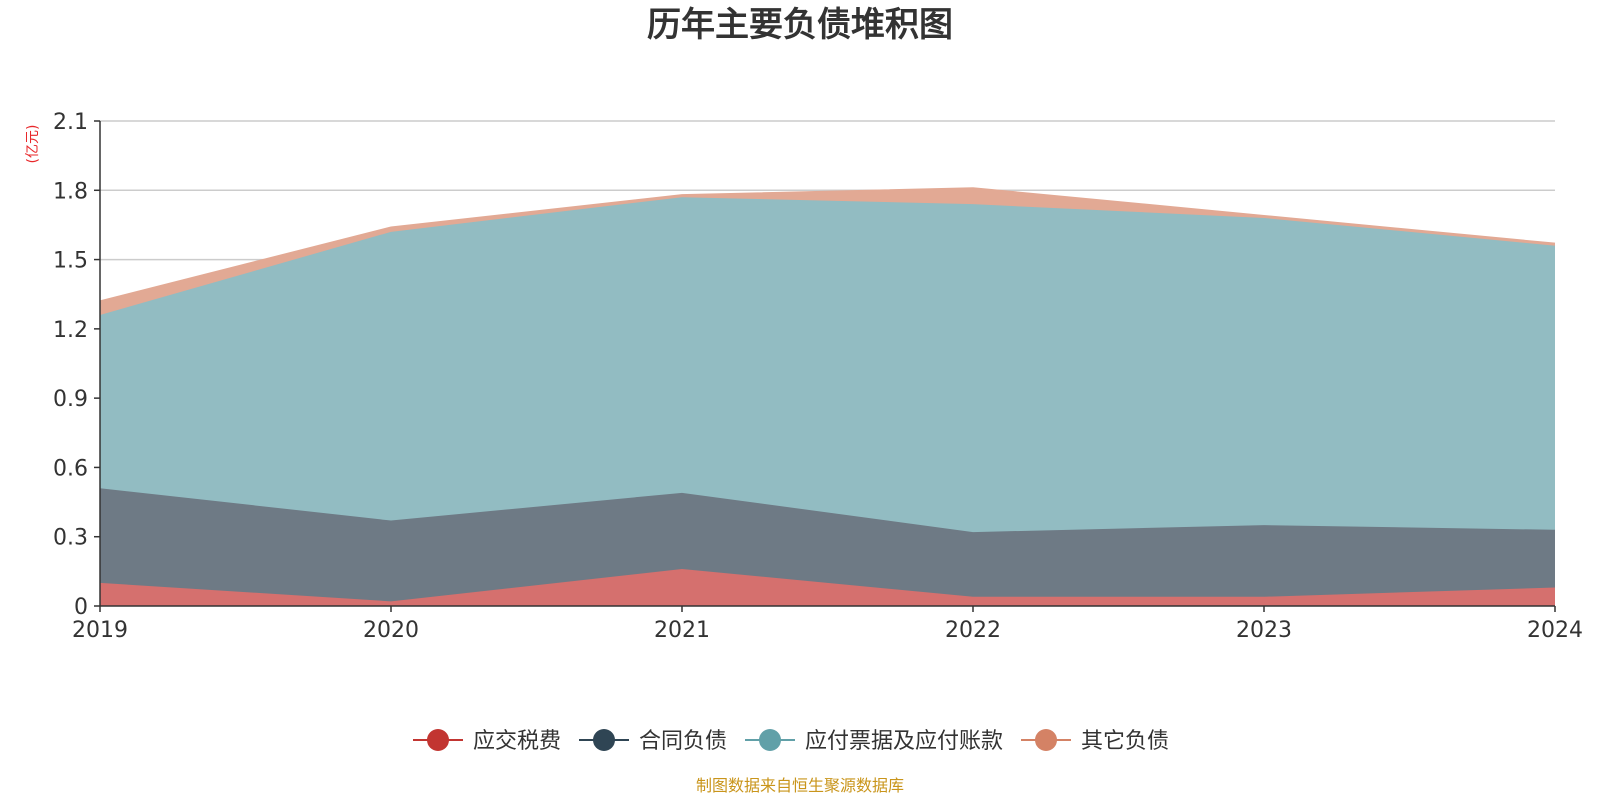 The width and height of the screenshot is (1600, 804). Describe the element at coordinates (973, 630) in the screenshot. I see `x-tick-label: 2022` at that location.